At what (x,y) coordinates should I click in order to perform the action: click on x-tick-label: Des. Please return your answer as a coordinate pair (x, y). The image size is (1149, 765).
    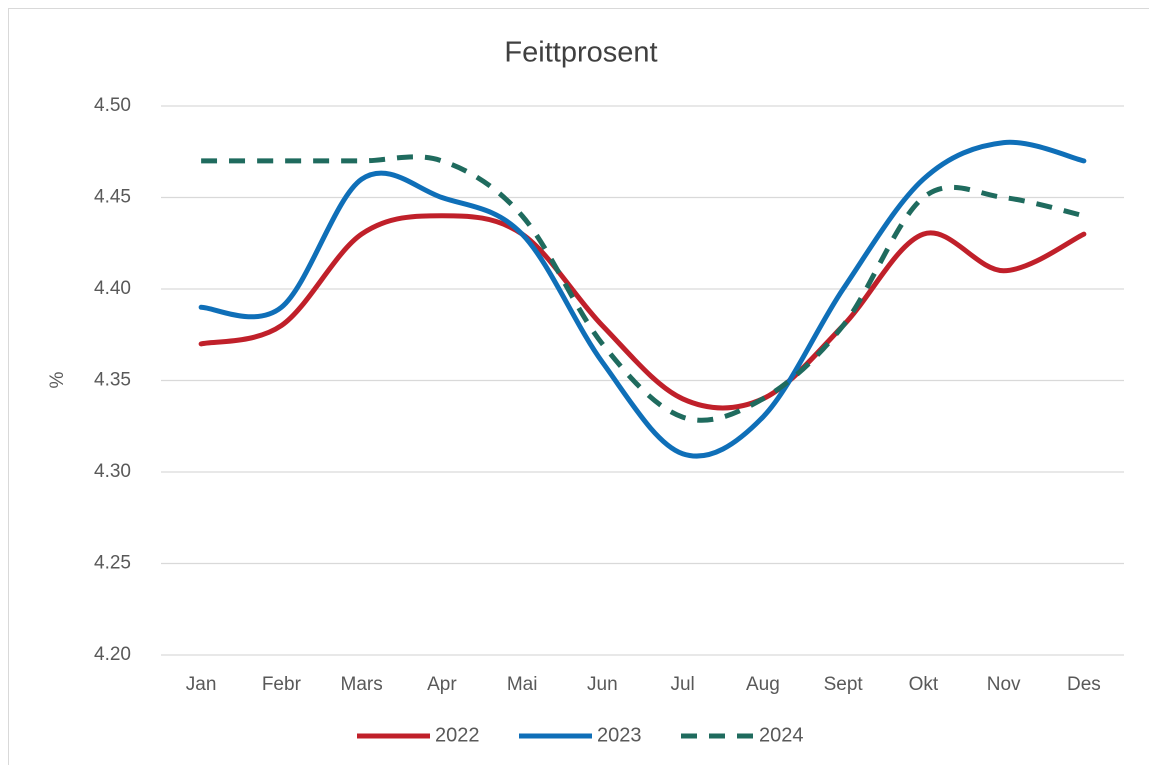
    Looking at the image, I should click on (1084, 684).